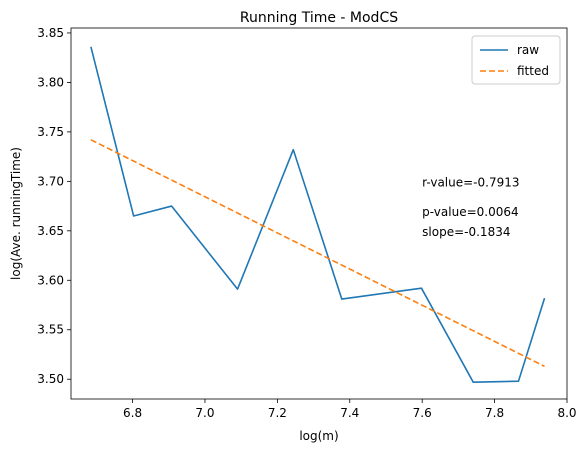  What do you see at coordinates (50, 132) in the screenshot?
I see `y-tick-label: 3.75` at bounding box center [50, 132].